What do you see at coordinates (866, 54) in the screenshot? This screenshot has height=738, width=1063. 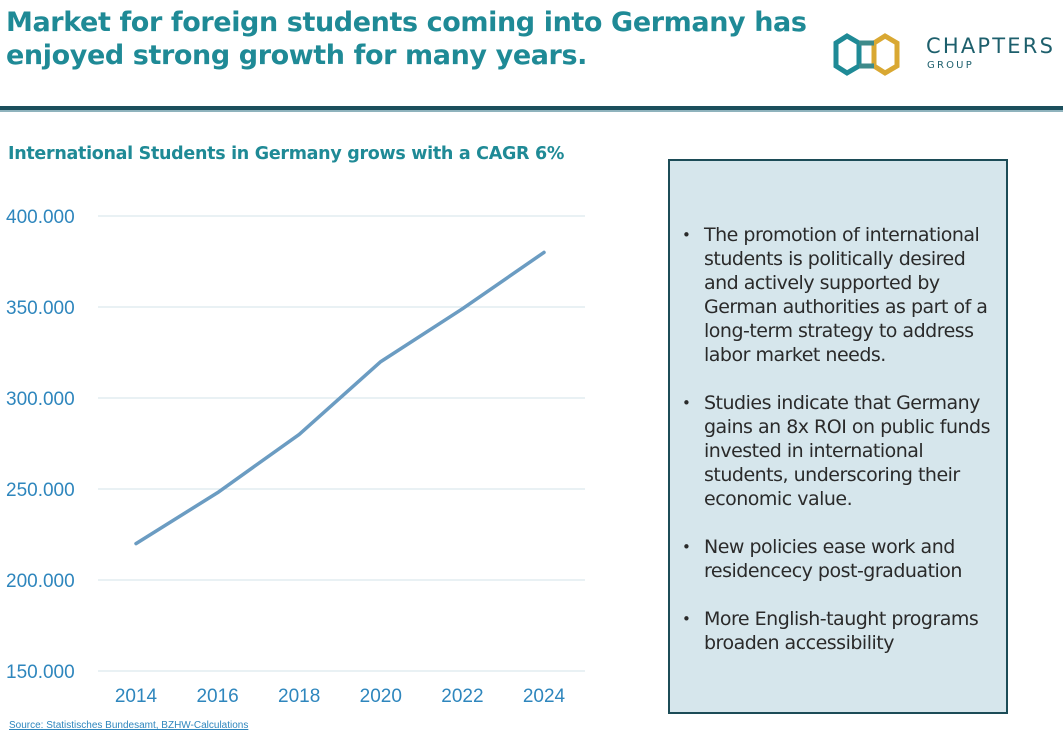 I see `hexagon-logo-icon` at bounding box center [866, 54].